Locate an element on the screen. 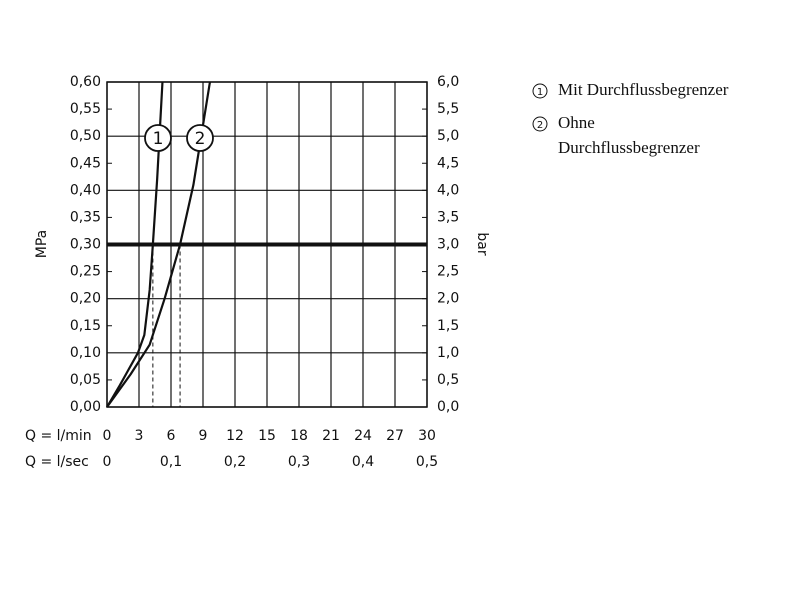 This screenshot has width=800, height=600. x-tick-label: 21 is located at coordinates (331, 436).